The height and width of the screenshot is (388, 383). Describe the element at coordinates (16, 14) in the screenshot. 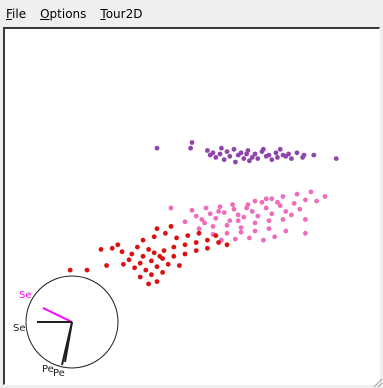

I see `menu-file: File` at that location.